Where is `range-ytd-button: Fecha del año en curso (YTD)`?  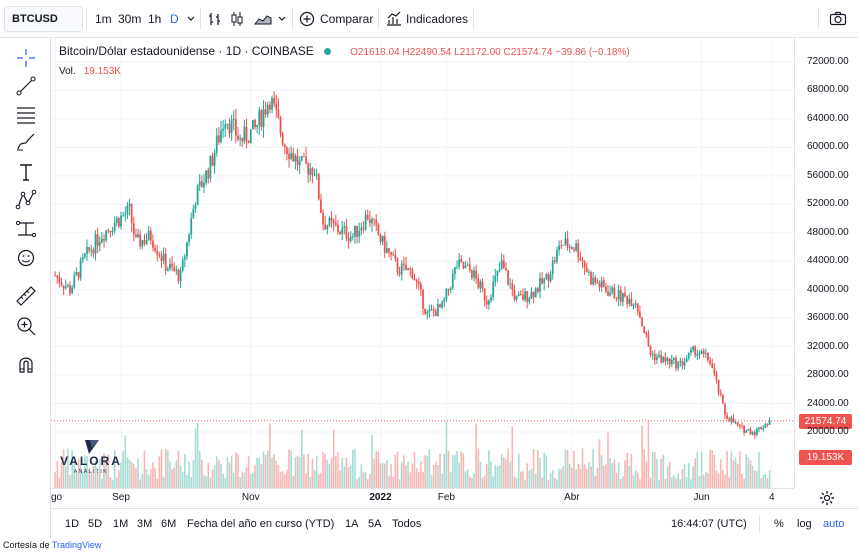
range-ytd-button: Fecha del año en curso (YTD) is located at coordinates (261, 524).